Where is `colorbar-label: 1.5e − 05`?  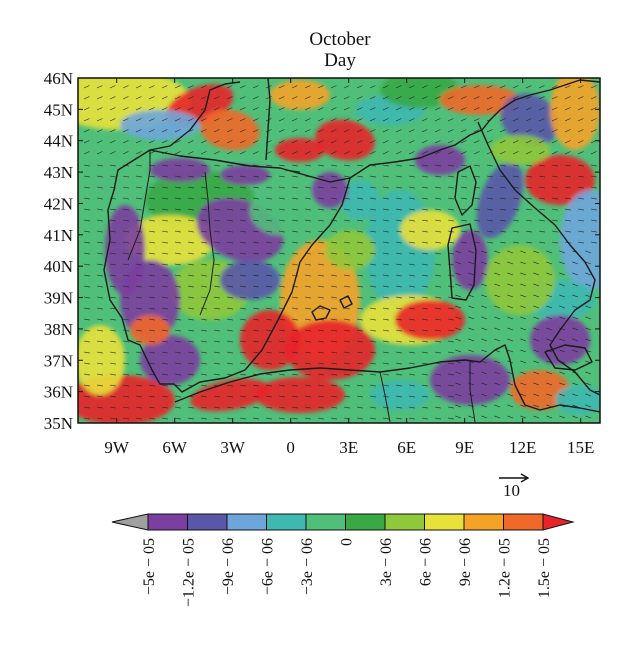
colorbar-label: 1.5e − 05 is located at coordinates (544, 568).